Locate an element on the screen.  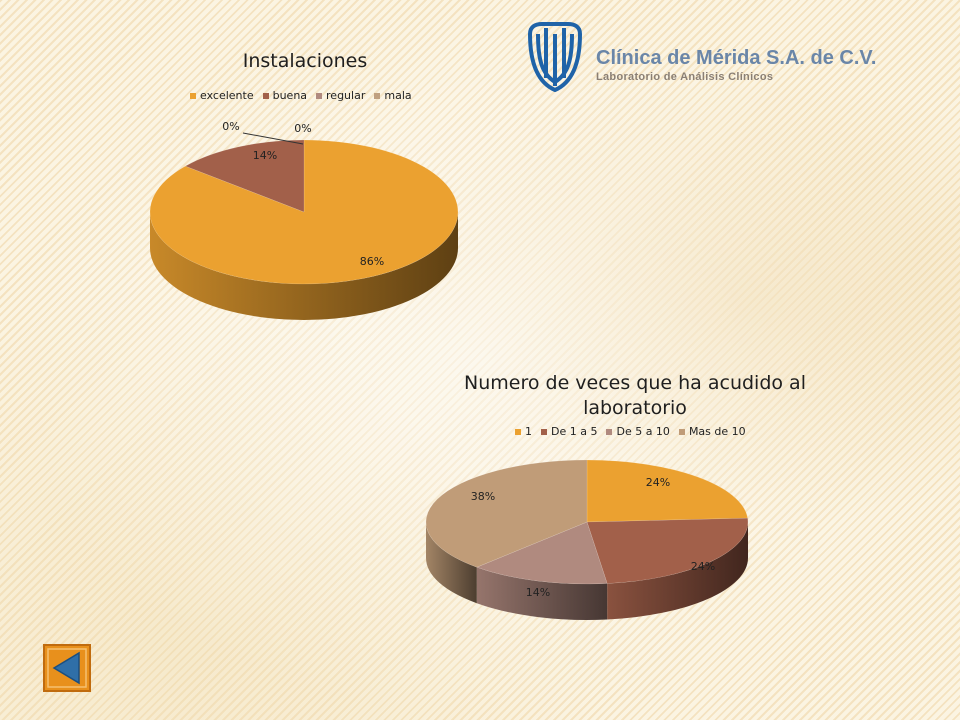
legend-label: De 1 a 5 is located at coordinates (574, 431).